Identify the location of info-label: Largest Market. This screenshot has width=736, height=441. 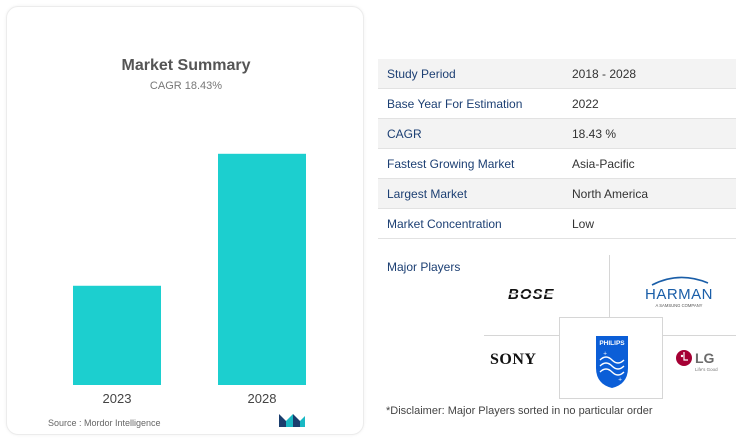
(427, 193).